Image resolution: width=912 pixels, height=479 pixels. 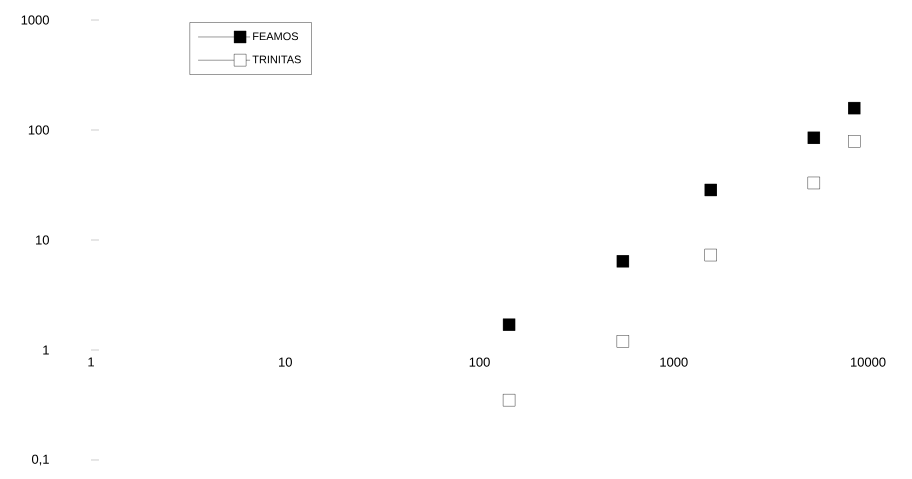 I want to click on legend-label: TRINITAS, so click(x=276, y=60).